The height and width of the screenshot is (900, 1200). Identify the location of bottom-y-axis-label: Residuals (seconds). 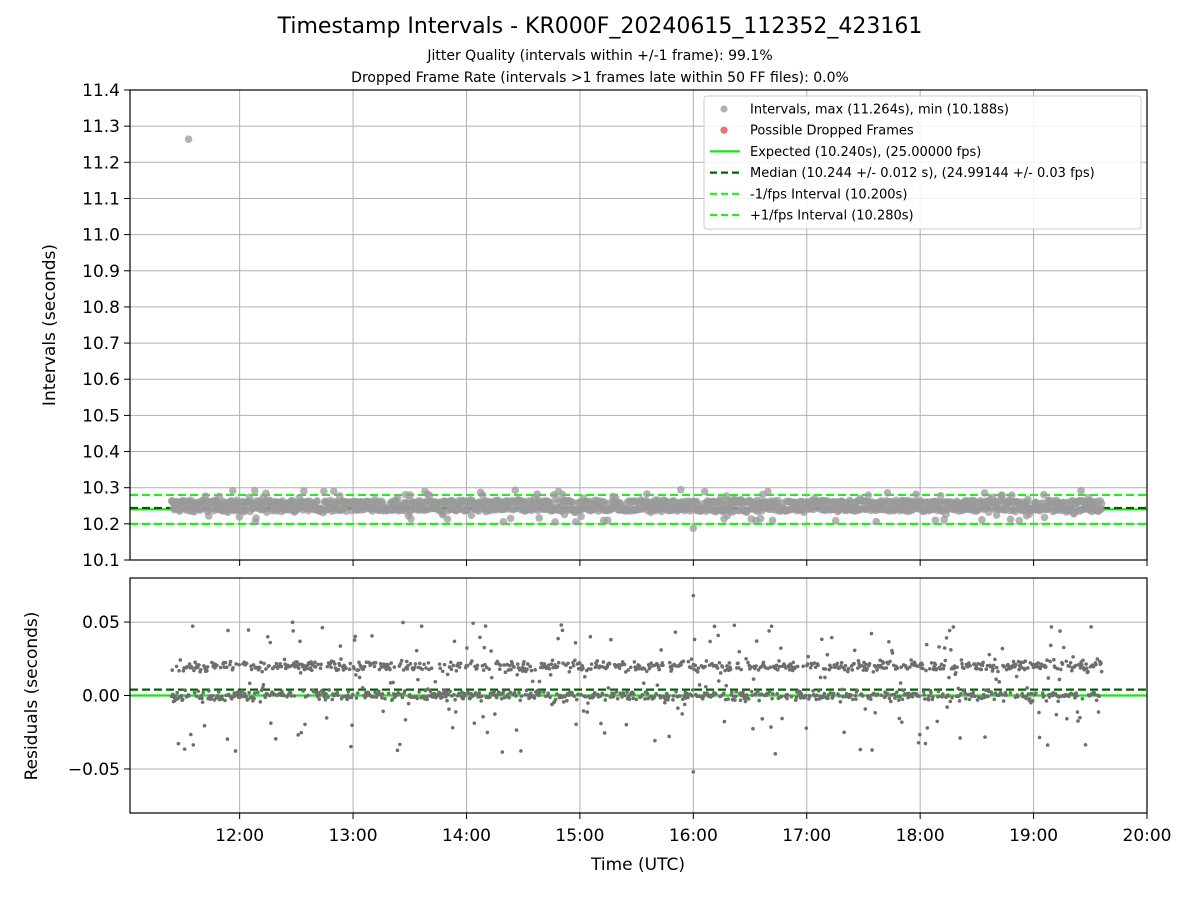
(32, 696).